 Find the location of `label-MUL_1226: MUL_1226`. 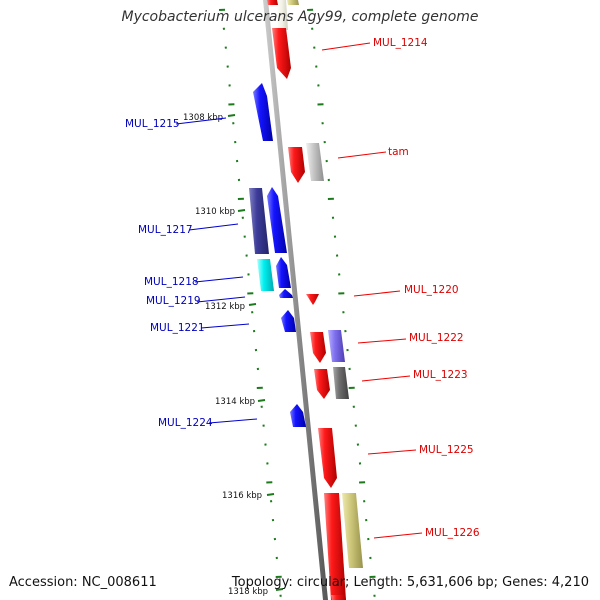

label-MUL_1226: MUL_1226 is located at coordinates (452, 533).